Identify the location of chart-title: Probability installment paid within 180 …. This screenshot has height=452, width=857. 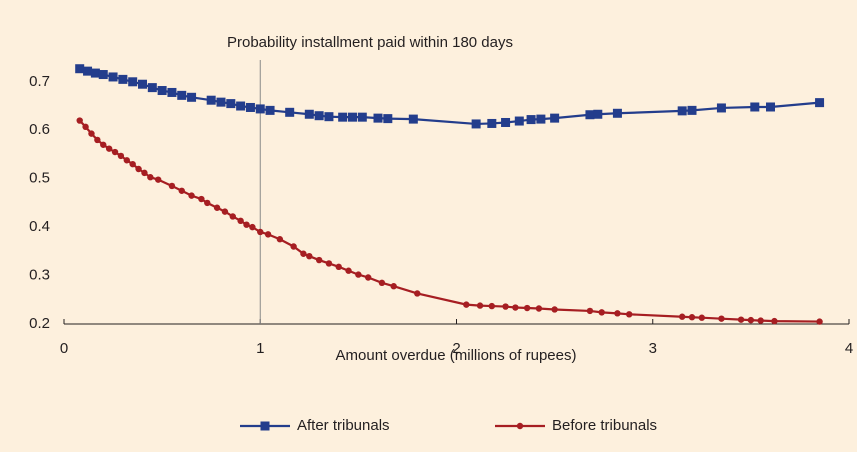
(370, 42).